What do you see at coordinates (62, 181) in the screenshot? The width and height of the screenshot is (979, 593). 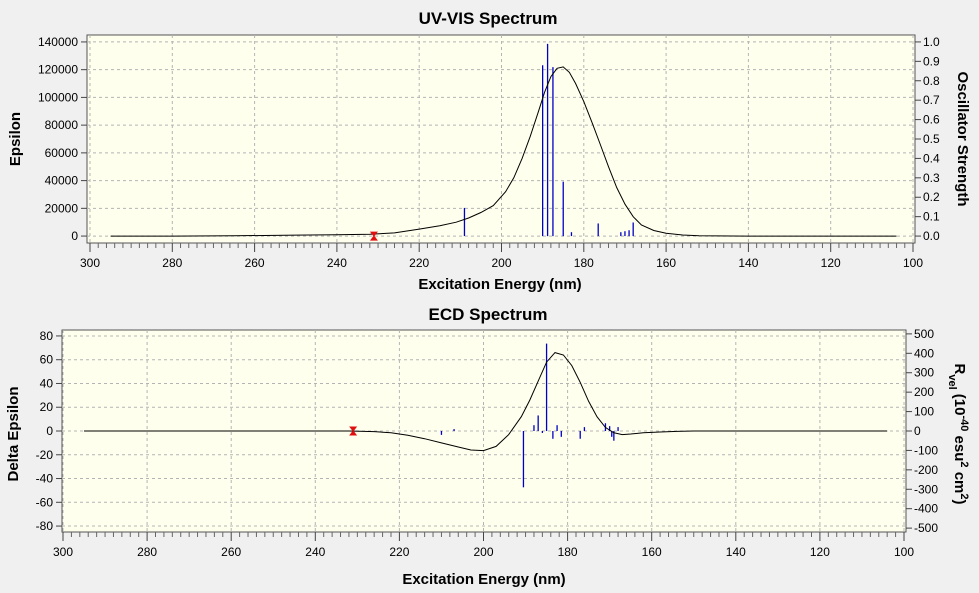 I see `uv-y-tick-label: 40000` at bounding box center [62, 181].